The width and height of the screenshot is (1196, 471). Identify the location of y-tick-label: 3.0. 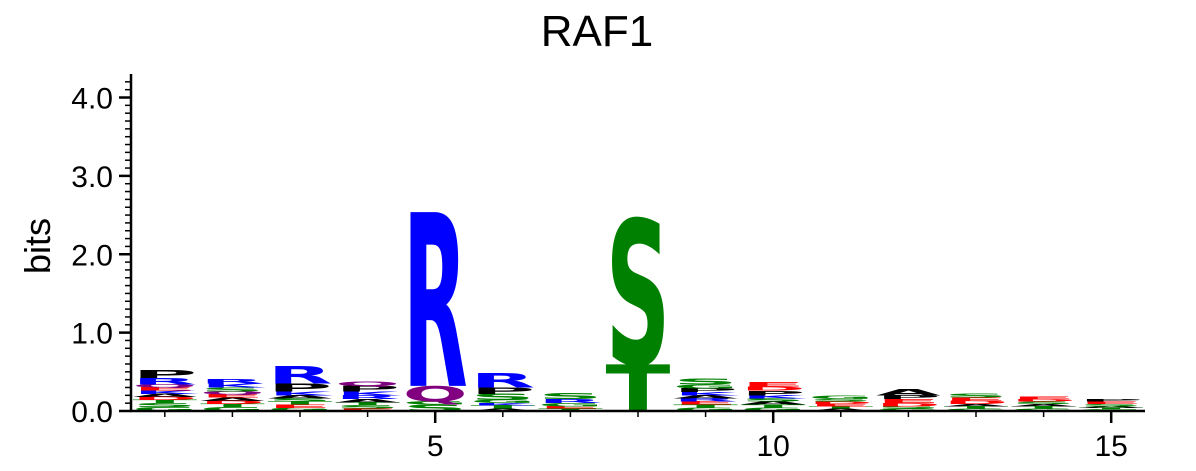
(92, 177).